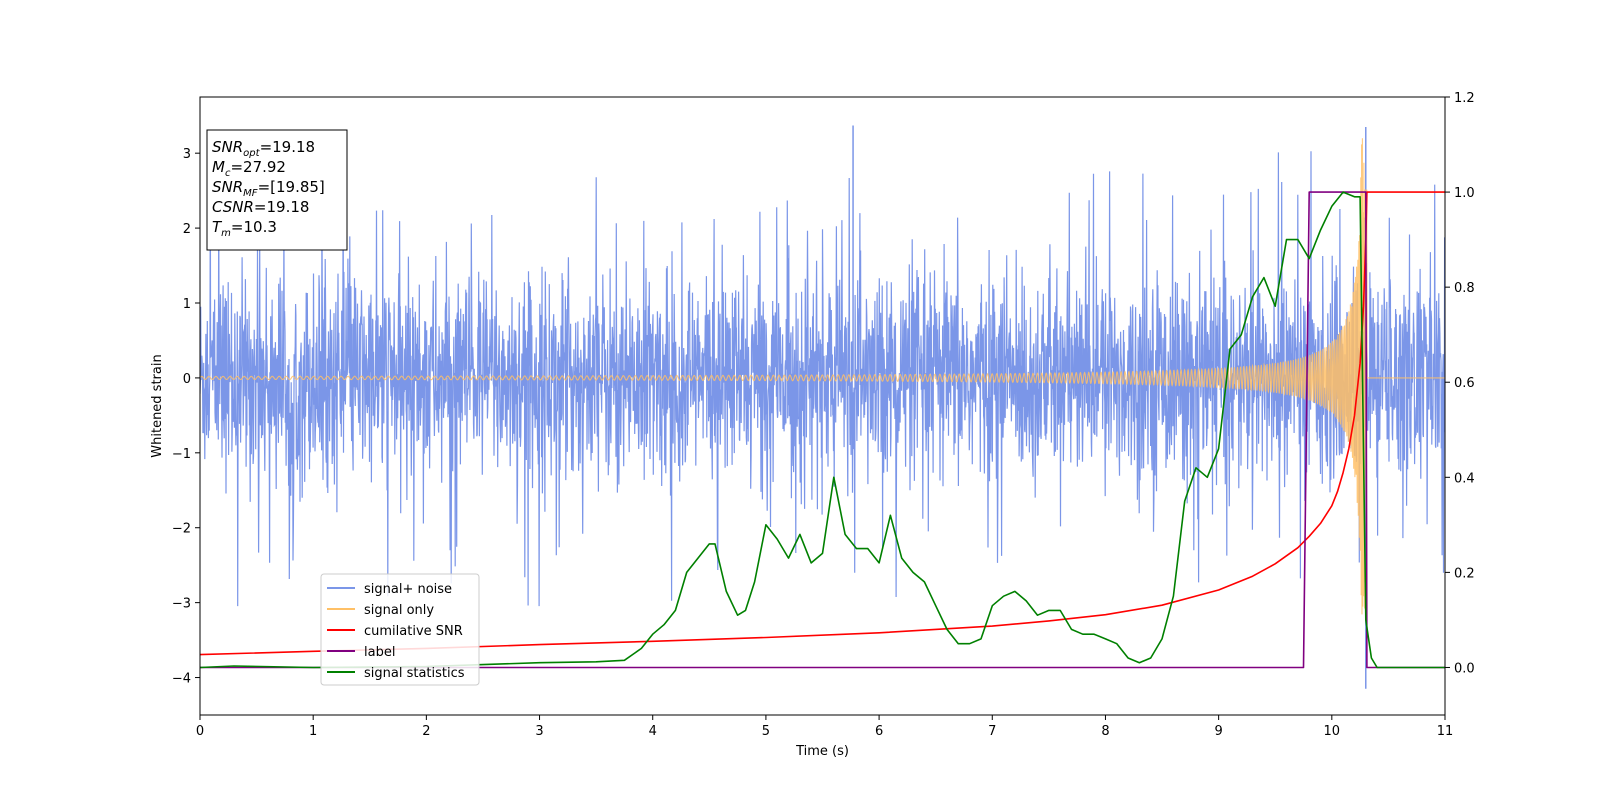 The image size is (1600, 804). Describe the element at coordinates (539, 731) in the screenshot. I see `x-tick-label: 3` at that location.